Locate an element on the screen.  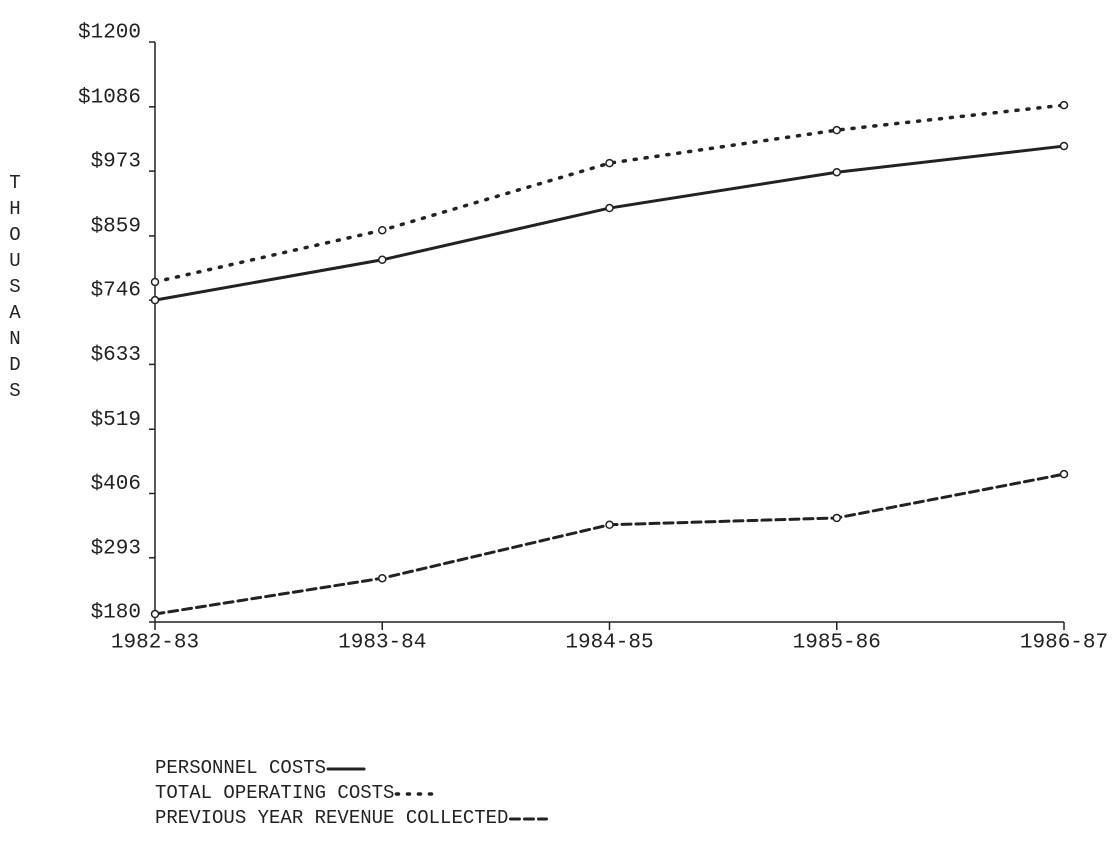
legend-label: PREVIOUS YEAR REVENUE COLLECTED is located at coordinates (331, 818).